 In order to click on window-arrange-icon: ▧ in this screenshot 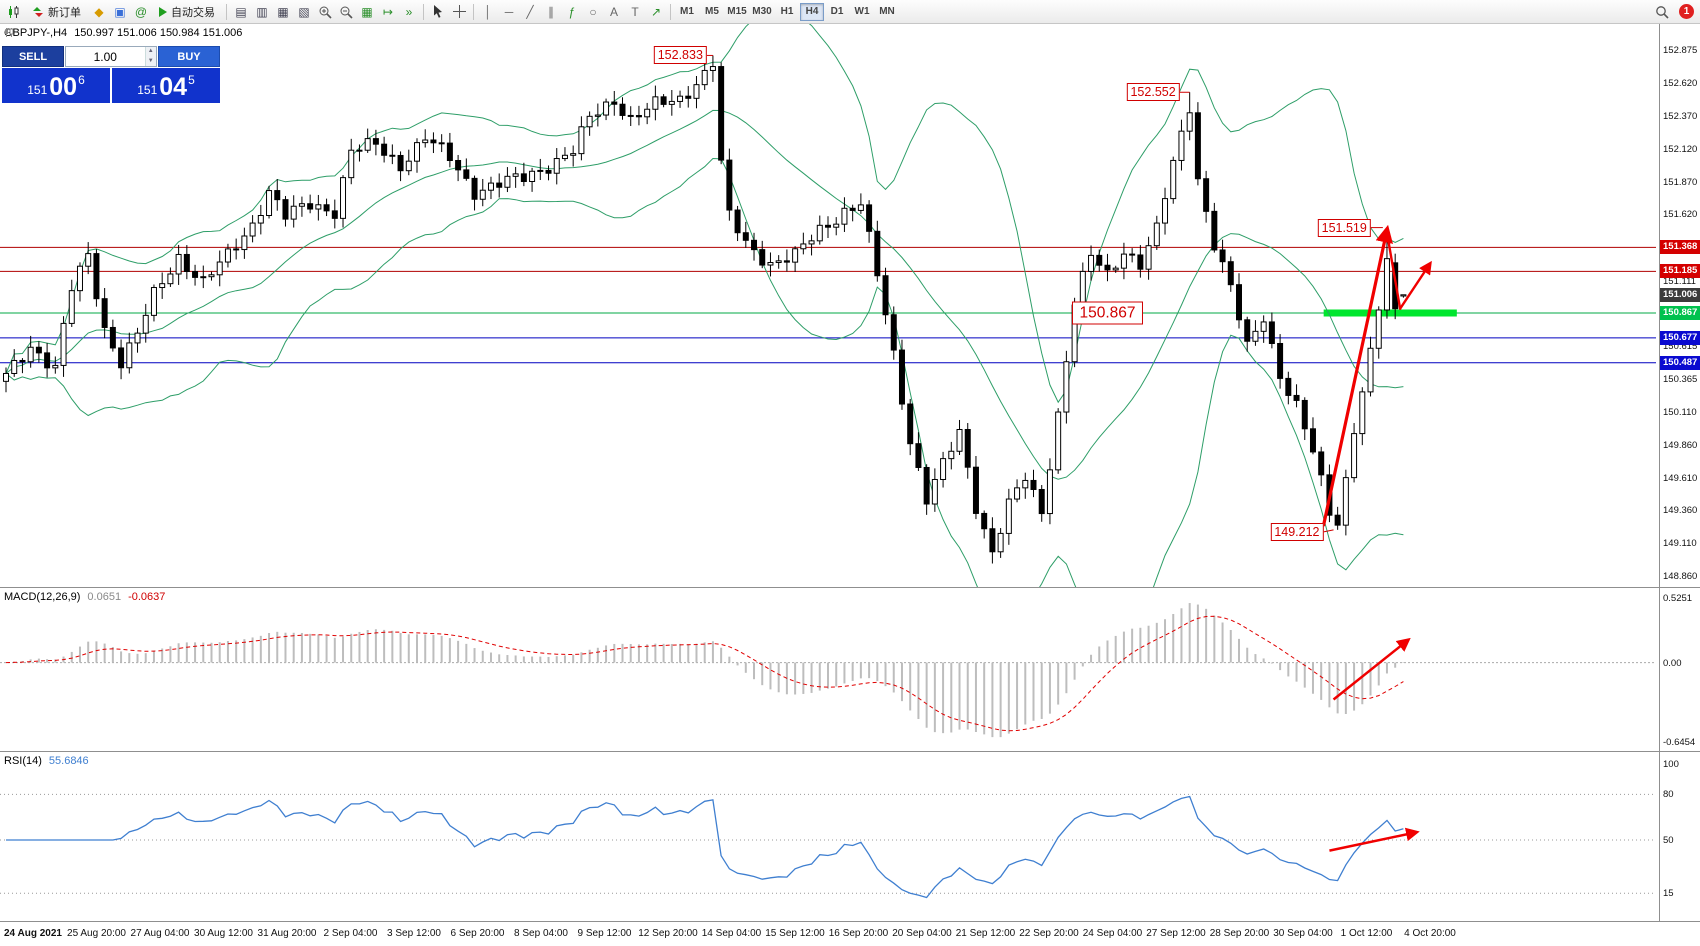, I will do `click(304, 11)`.